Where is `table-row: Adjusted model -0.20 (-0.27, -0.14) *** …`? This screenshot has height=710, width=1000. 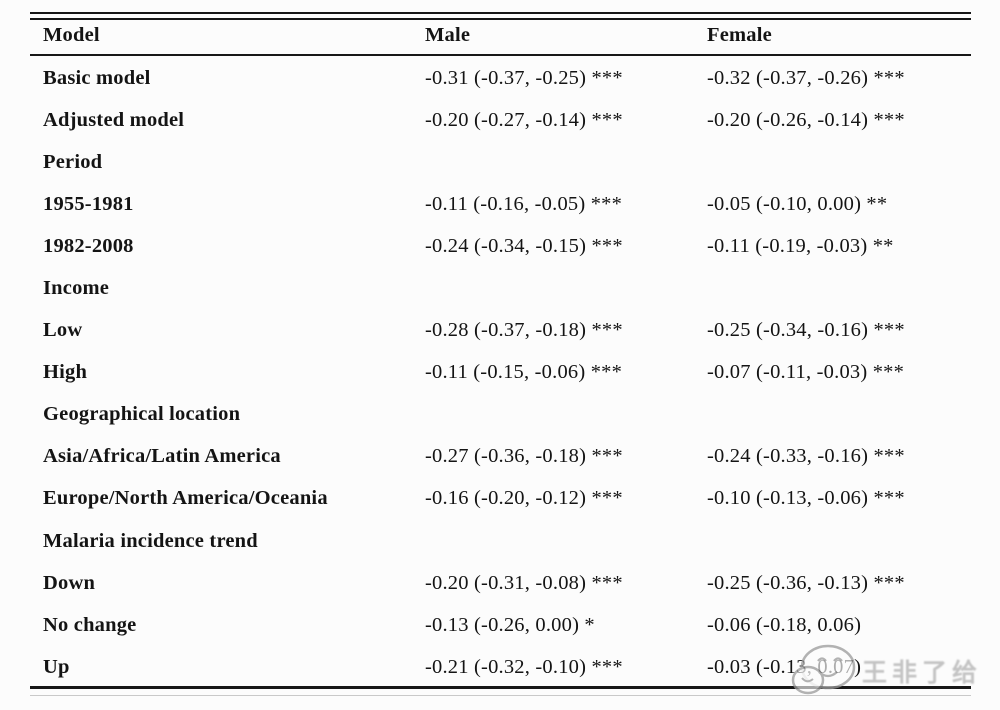
table-row: Adjusted model -0.20 (-0.27, -0.14) *** … is located at coordinates (500, 120).